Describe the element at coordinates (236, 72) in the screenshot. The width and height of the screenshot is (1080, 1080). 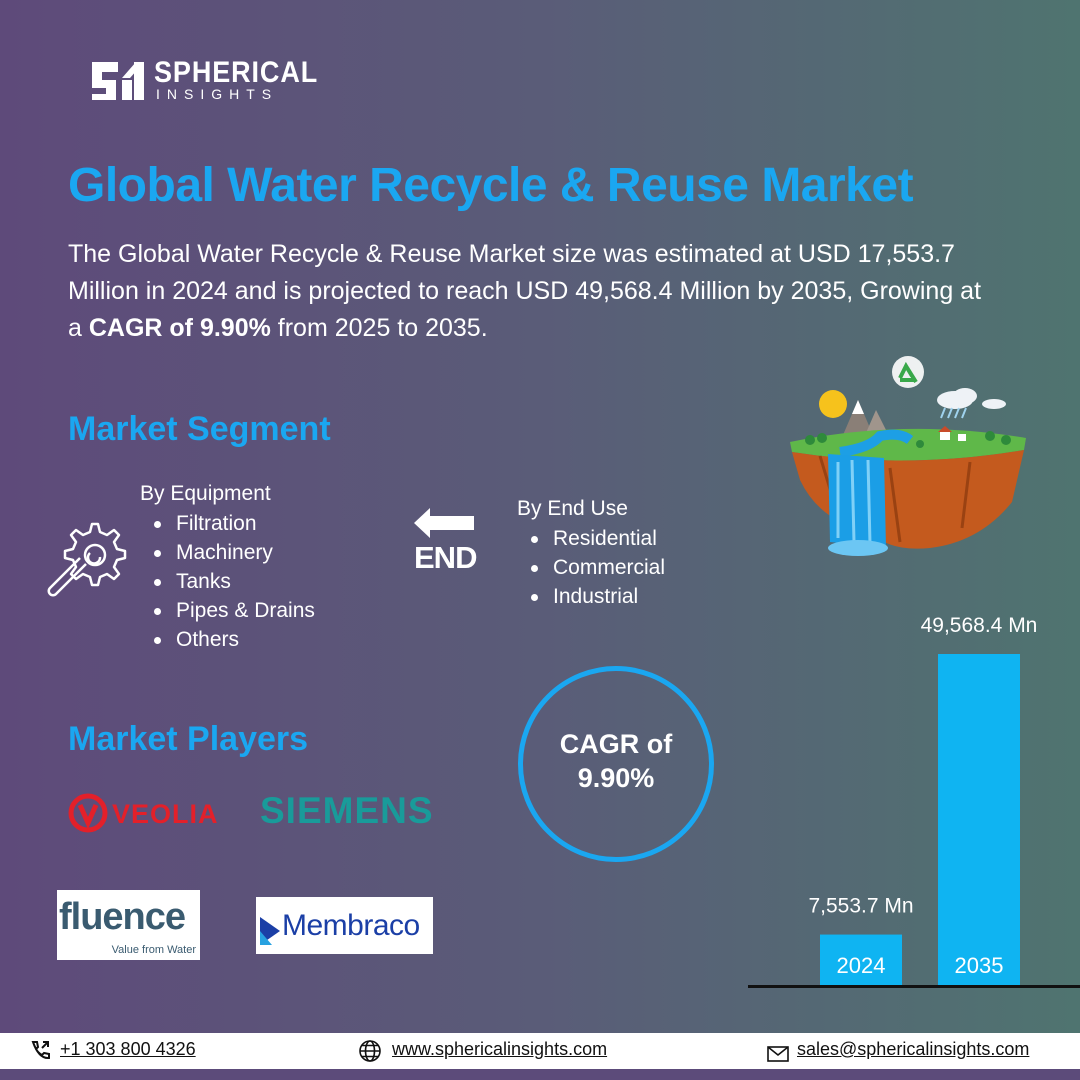
I see `brand-name: SPHERICAL` at that location.